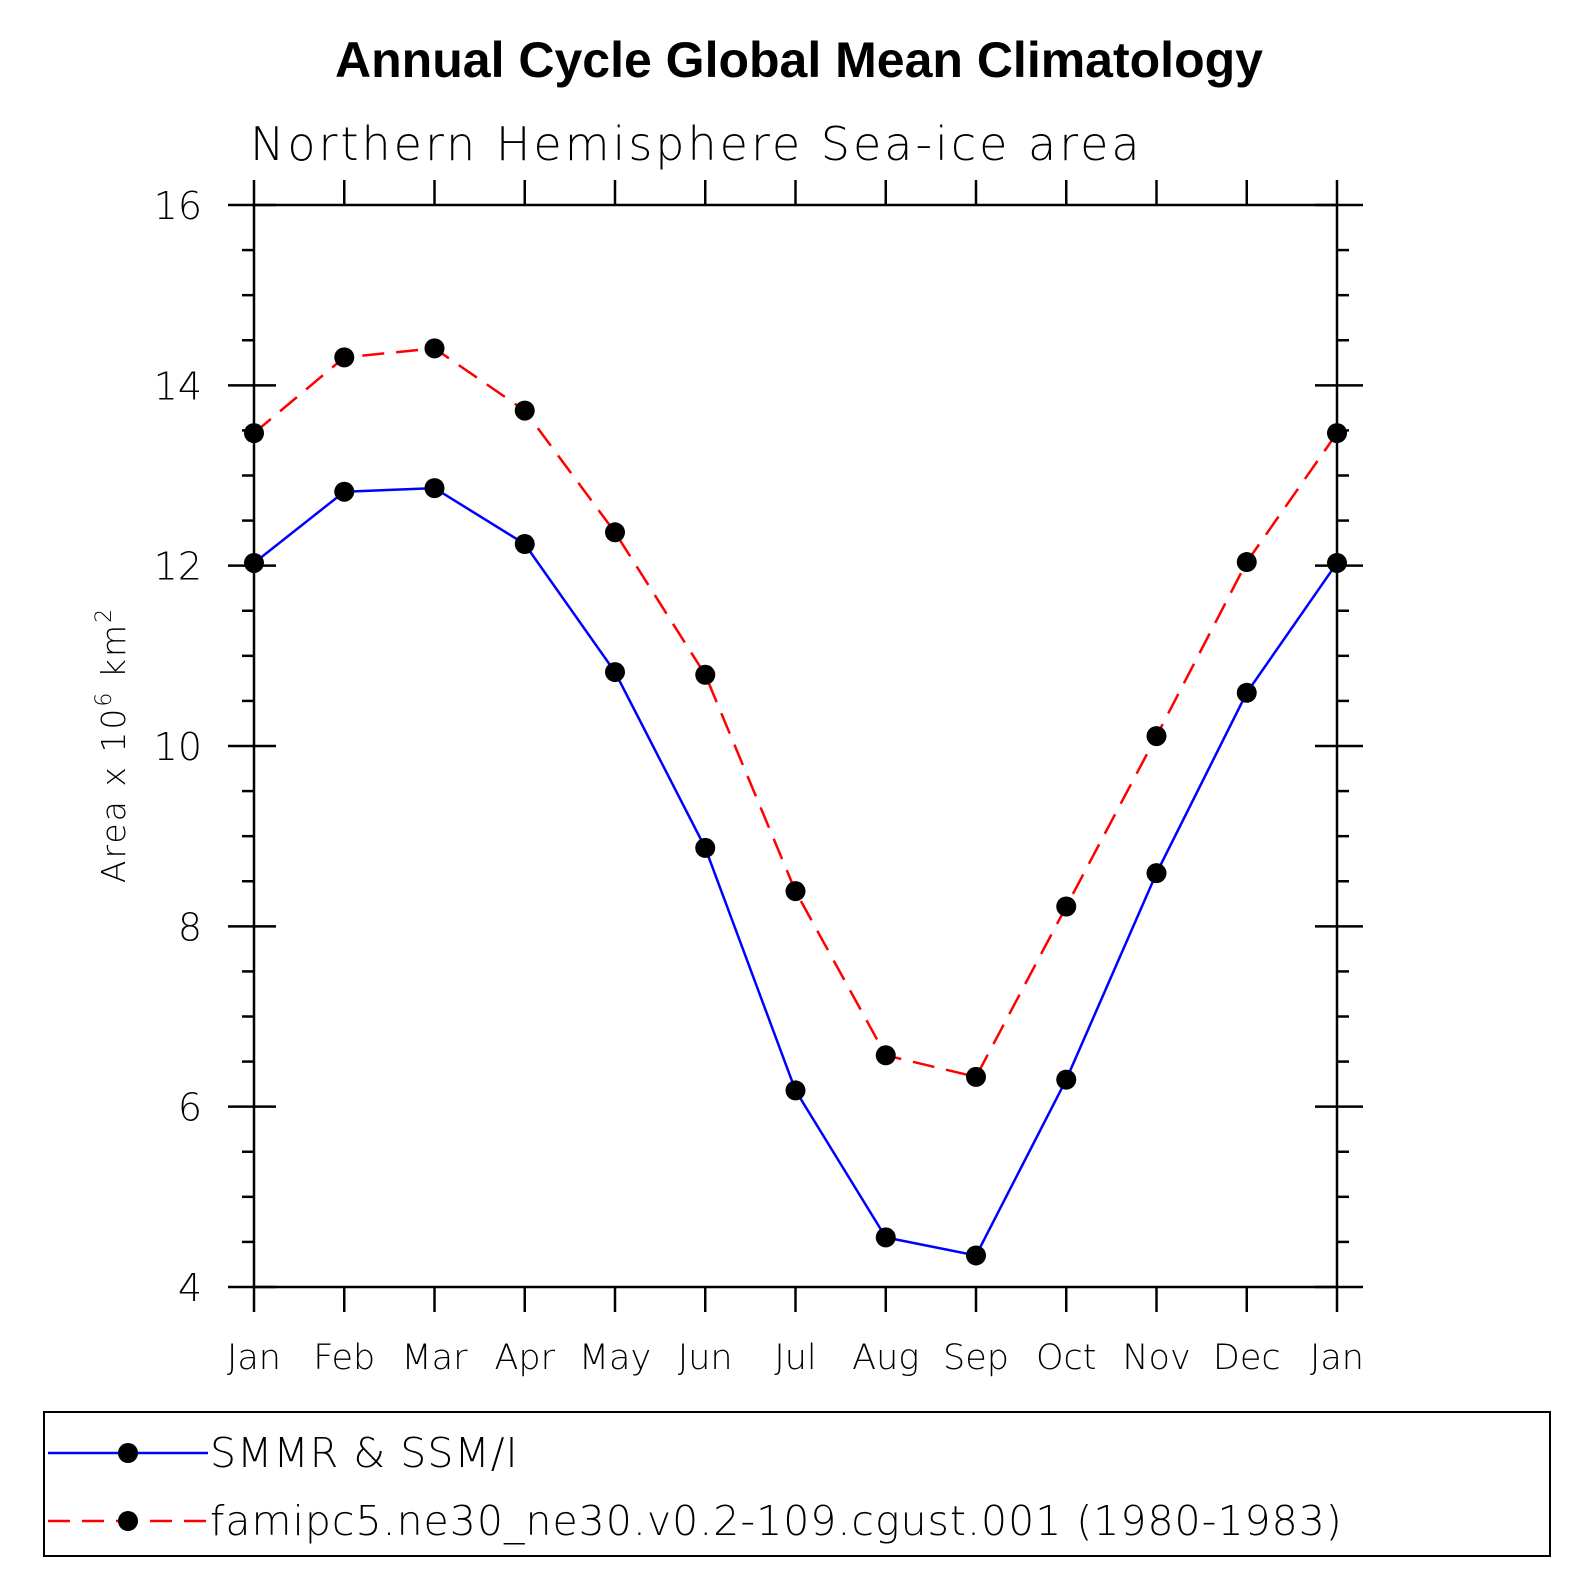  I want to click on y-tick-label: 4, so click(190, 1288).